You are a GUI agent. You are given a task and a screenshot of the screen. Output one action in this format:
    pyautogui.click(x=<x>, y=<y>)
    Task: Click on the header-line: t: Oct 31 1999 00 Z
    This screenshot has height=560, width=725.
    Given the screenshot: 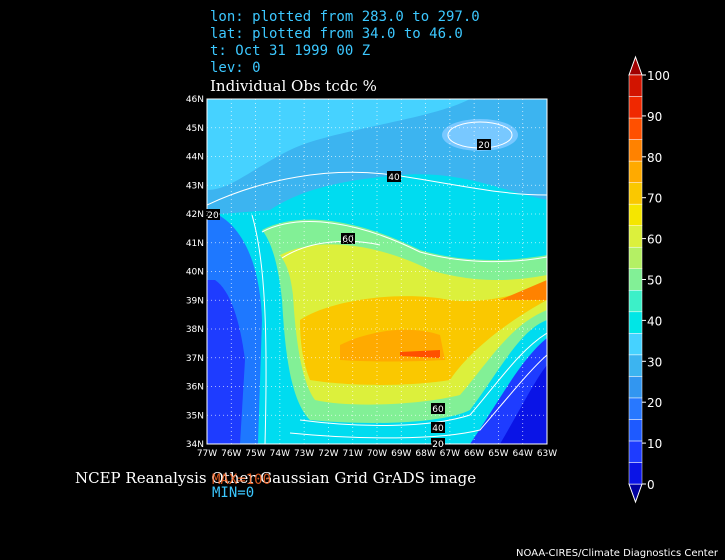 What is the action you would take?
    pyautogui.click(x=290, y=51)
    